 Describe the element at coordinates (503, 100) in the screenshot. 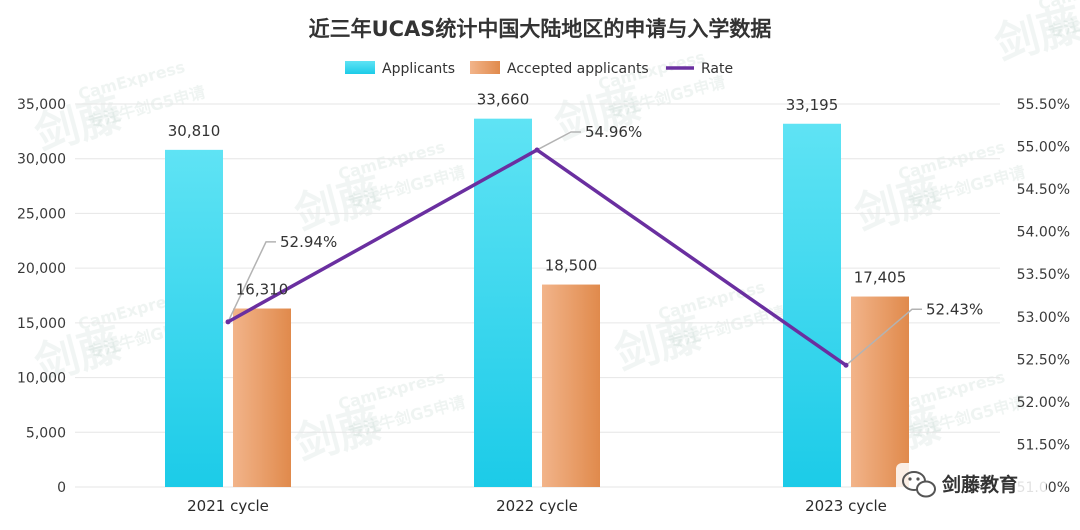

I see `data-label-applicants: 33,660` at that location.